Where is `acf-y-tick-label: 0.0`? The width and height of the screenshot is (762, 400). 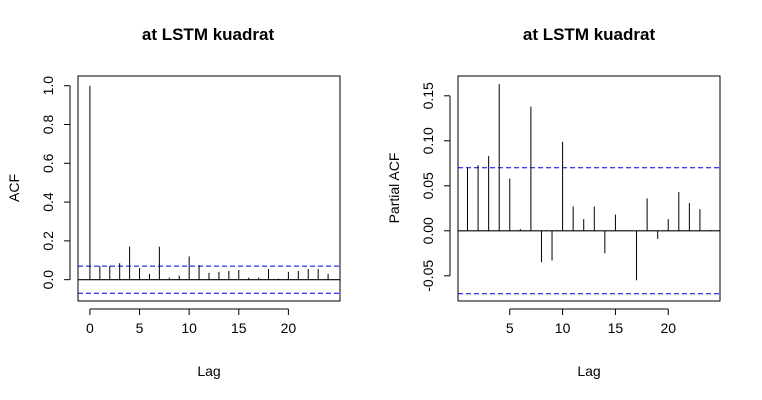 acf-y-tick-label: 0.0 is located at coordinates (48, 280).